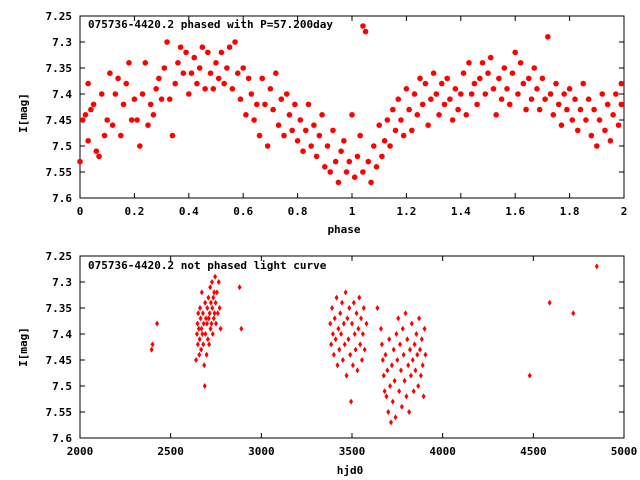 The width and height of the screenshot is (640, 480). I want to click on phased-x-tick-label: 2, so click(624, 211).